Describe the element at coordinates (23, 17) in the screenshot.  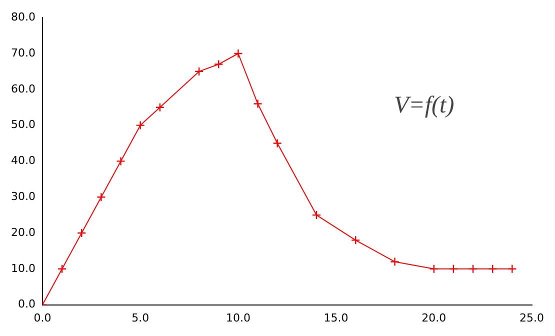
I see `y-tick-label: 80.0` at that location.